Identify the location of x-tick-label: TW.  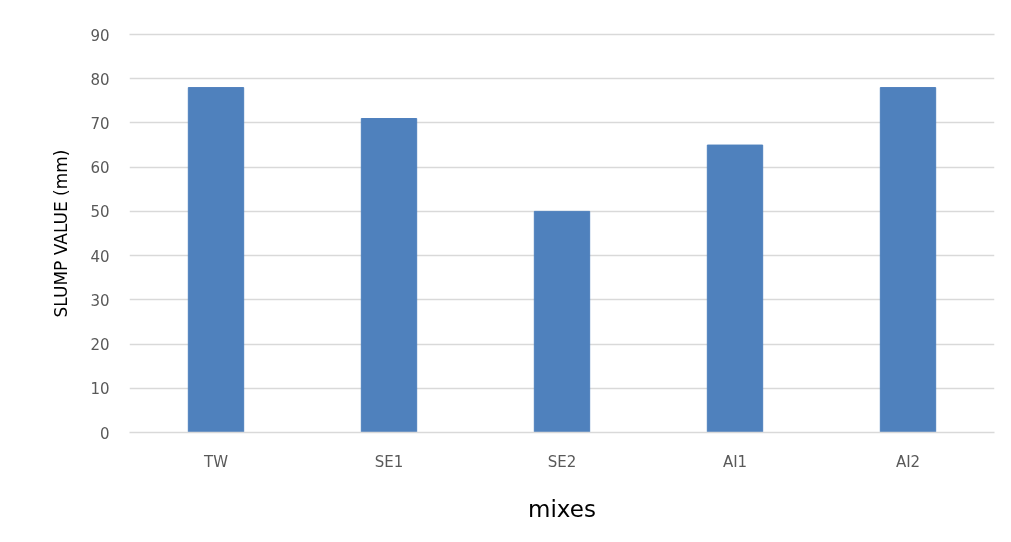
(216, 461).